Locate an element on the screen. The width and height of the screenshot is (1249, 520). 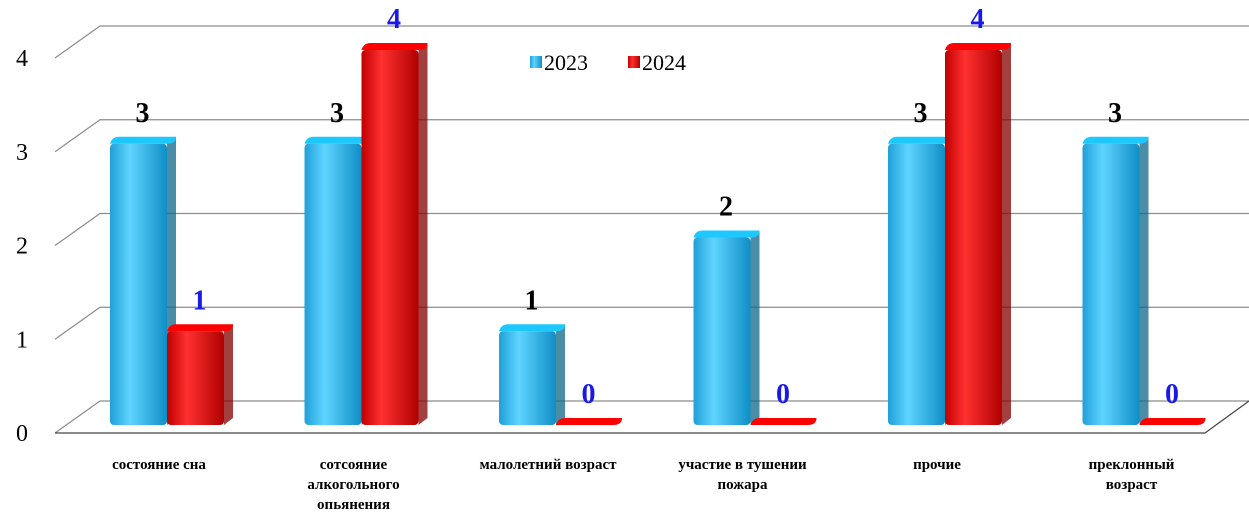
data-label: 2 is located at coordinates (726, 207).